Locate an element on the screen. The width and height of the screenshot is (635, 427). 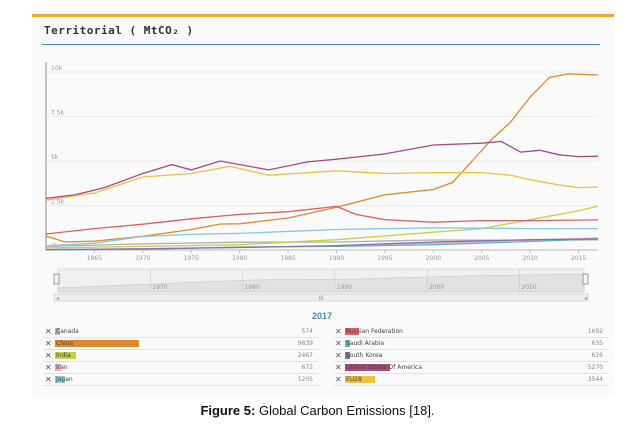
x-tick-label: 1975 is located at coordinates (191, 258).